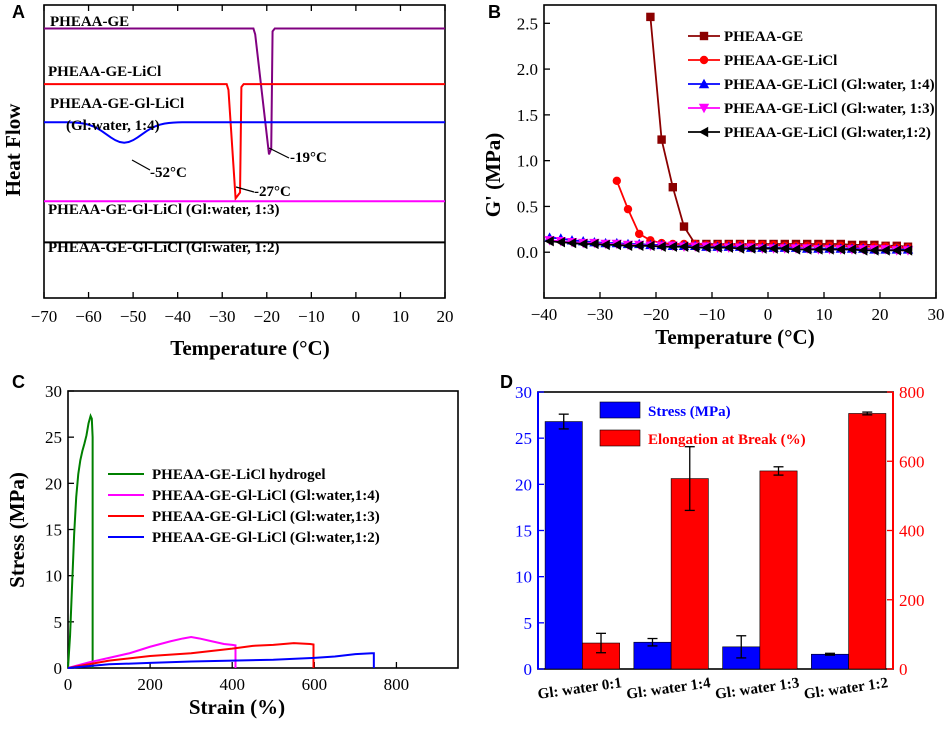 This screenshot has width=948, height=729. I want to click on y-left-tick-label: 15, so click(523, 531).